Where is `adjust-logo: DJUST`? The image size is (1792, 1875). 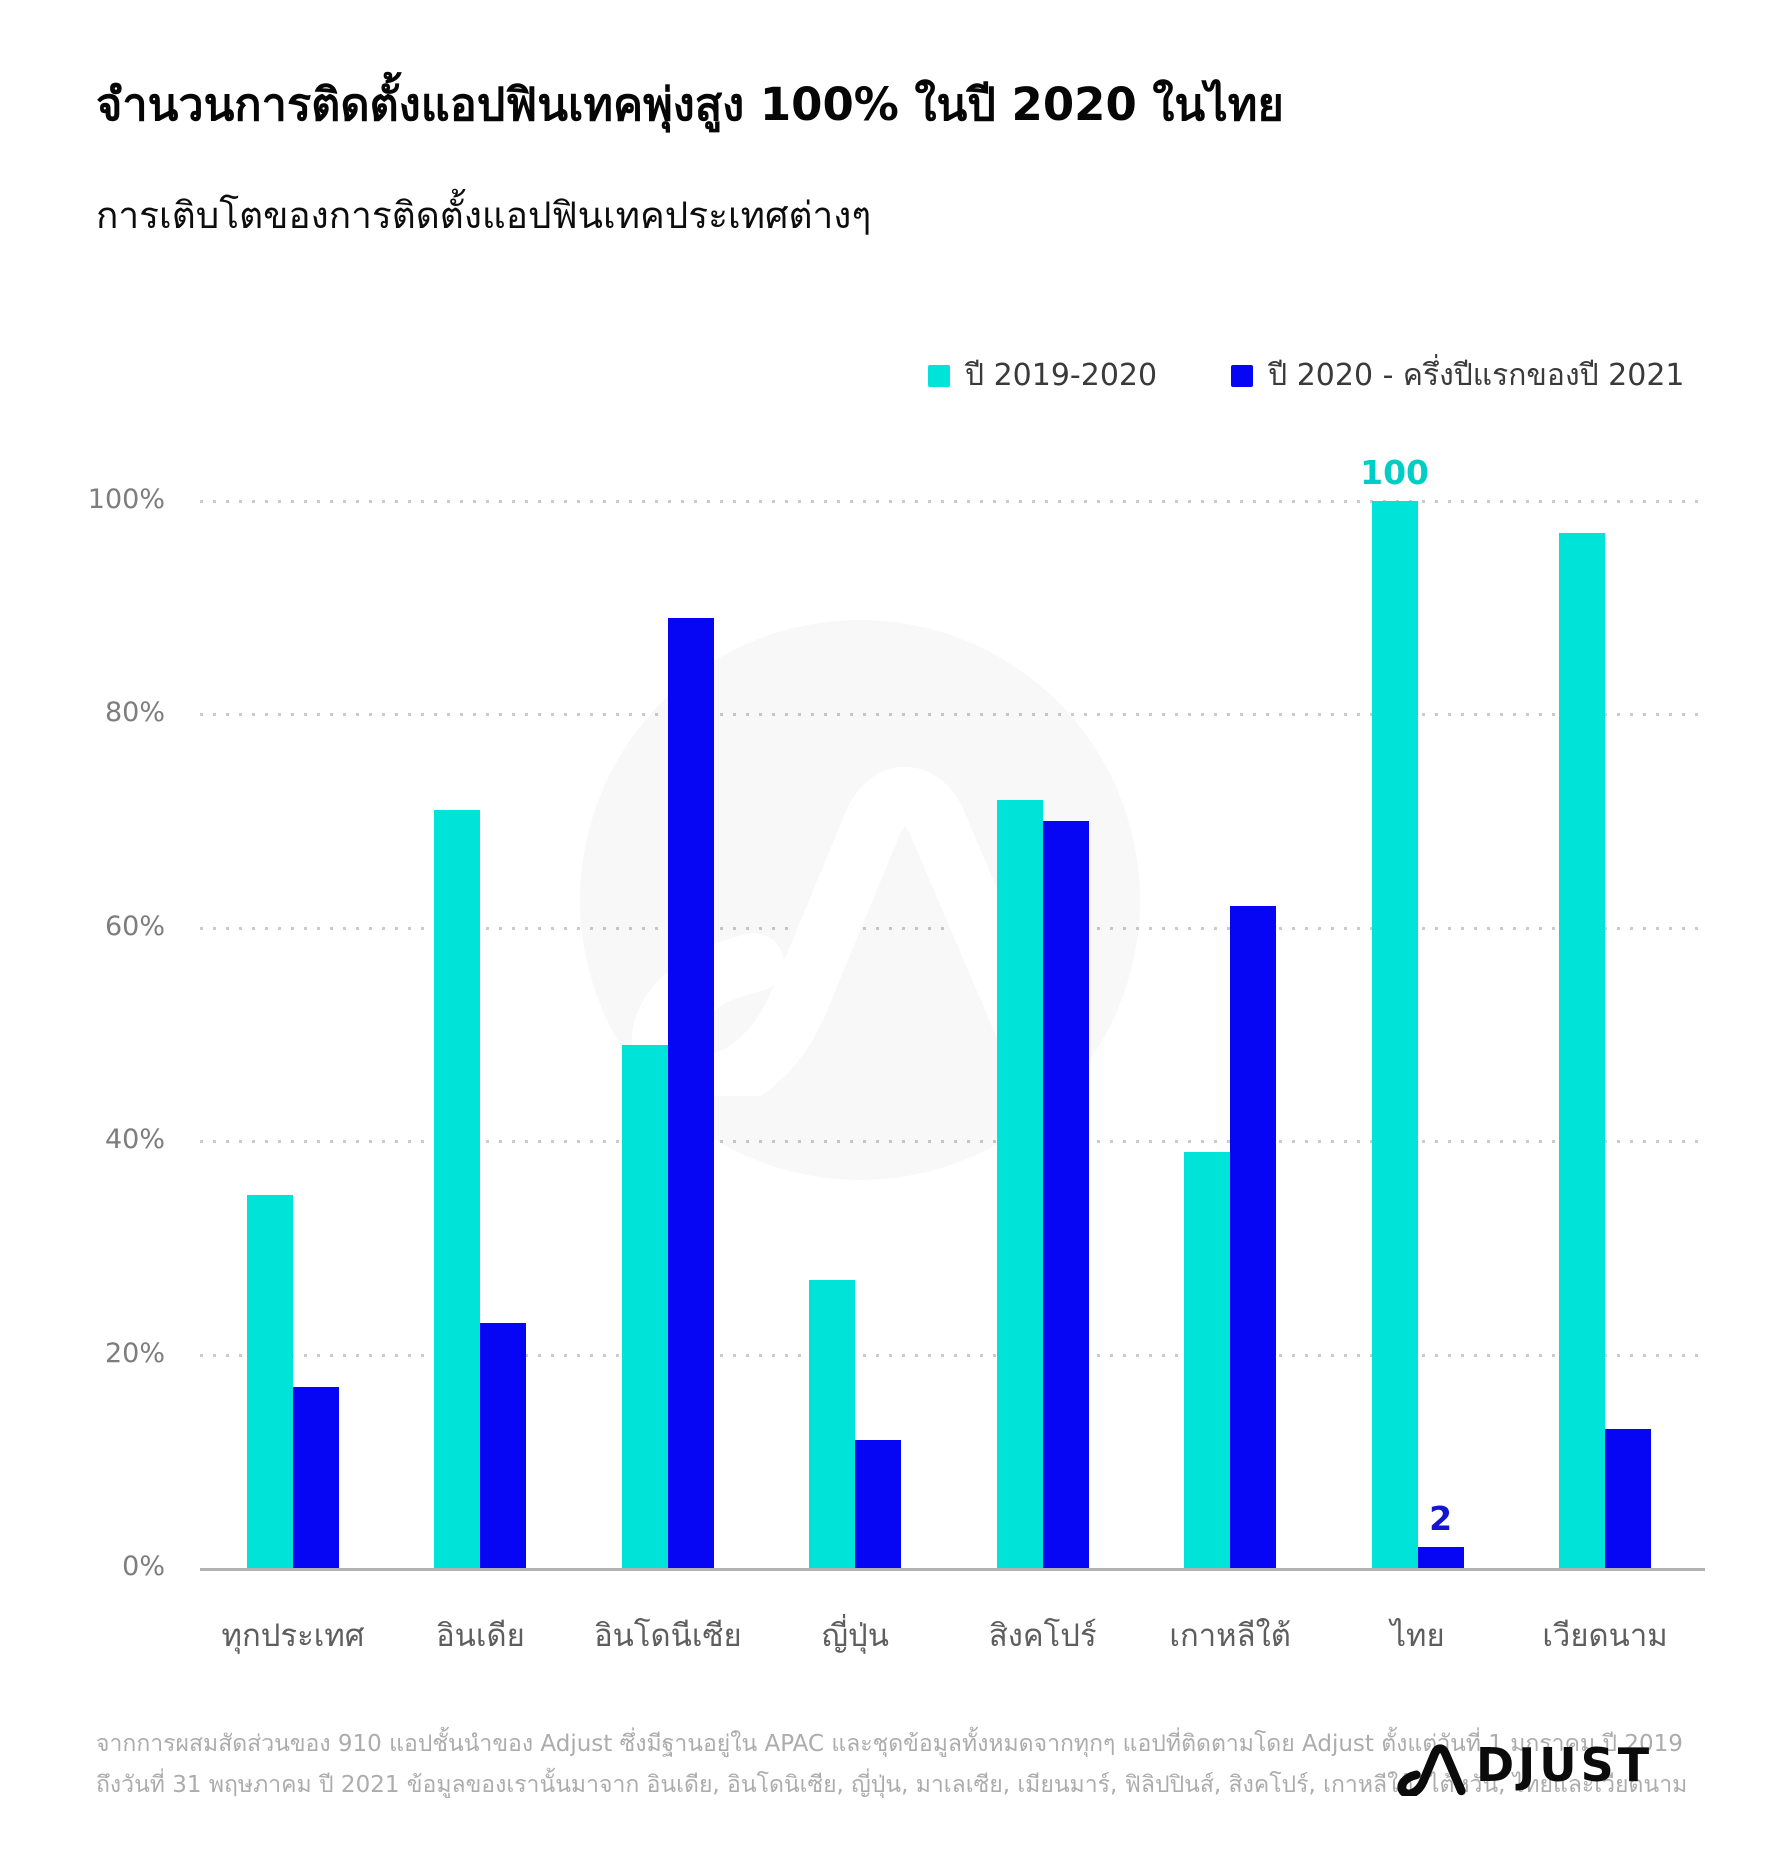
adjust-logo: DJUST is located at coordinates (1524, 1765).